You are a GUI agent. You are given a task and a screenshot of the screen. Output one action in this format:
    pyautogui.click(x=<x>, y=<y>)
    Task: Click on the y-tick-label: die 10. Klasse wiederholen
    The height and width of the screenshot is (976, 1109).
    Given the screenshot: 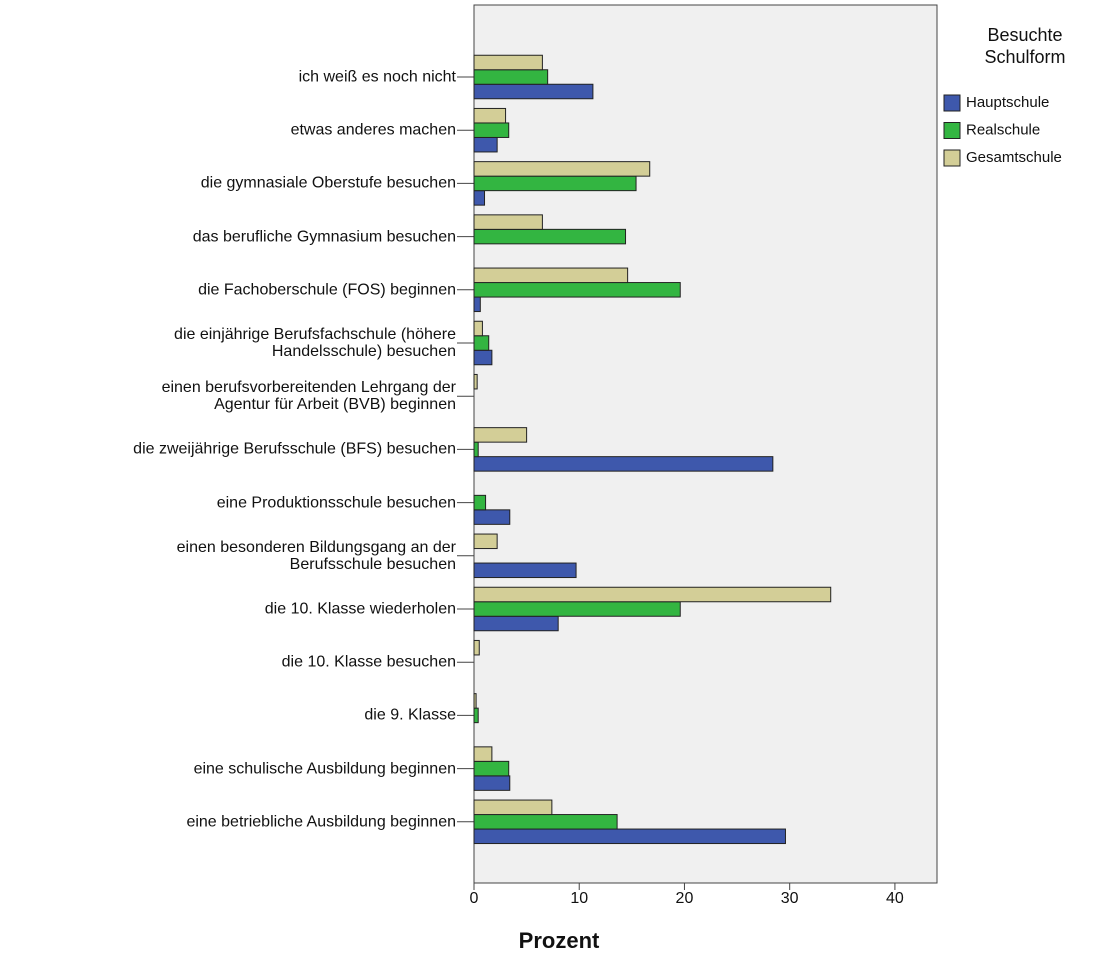 What is the action you would take?
    pyautogui.click(x=360, y=609)
    